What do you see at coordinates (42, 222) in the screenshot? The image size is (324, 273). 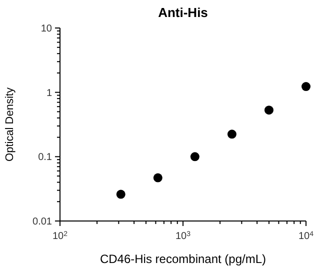 I see `y-tick-label: 0.01` at bounding box center [42, 222].